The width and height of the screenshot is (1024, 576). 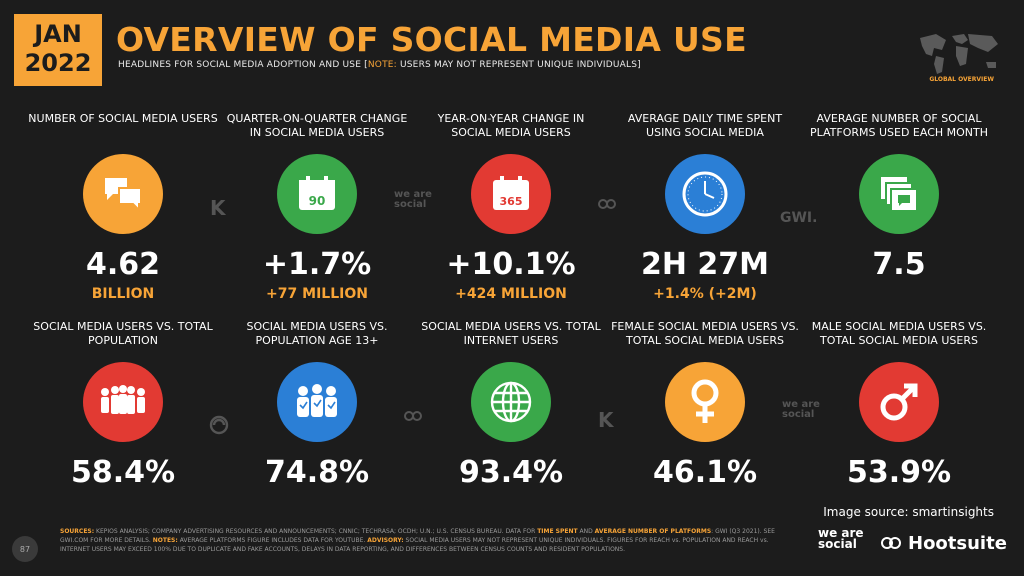 What do you see at coordinates (705, 472) in the screenshot?
I see `card-value: 46.1%` at bounding box center [705, 472].